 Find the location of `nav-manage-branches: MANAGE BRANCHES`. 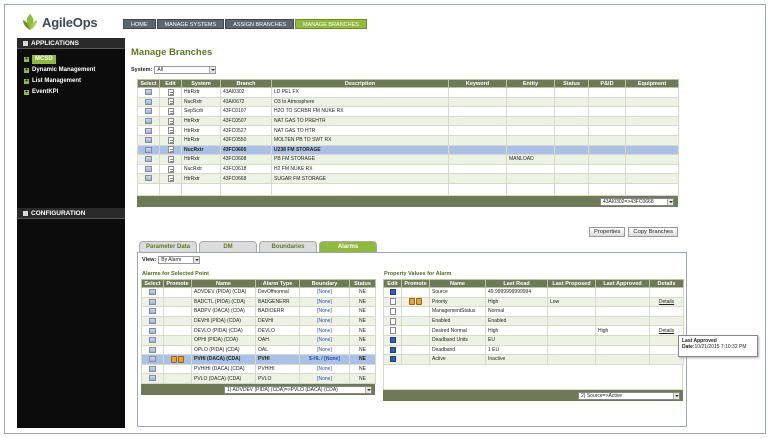

nav-manage-branches: MANAGE BRANCHES is located at coordinates (331, 24).